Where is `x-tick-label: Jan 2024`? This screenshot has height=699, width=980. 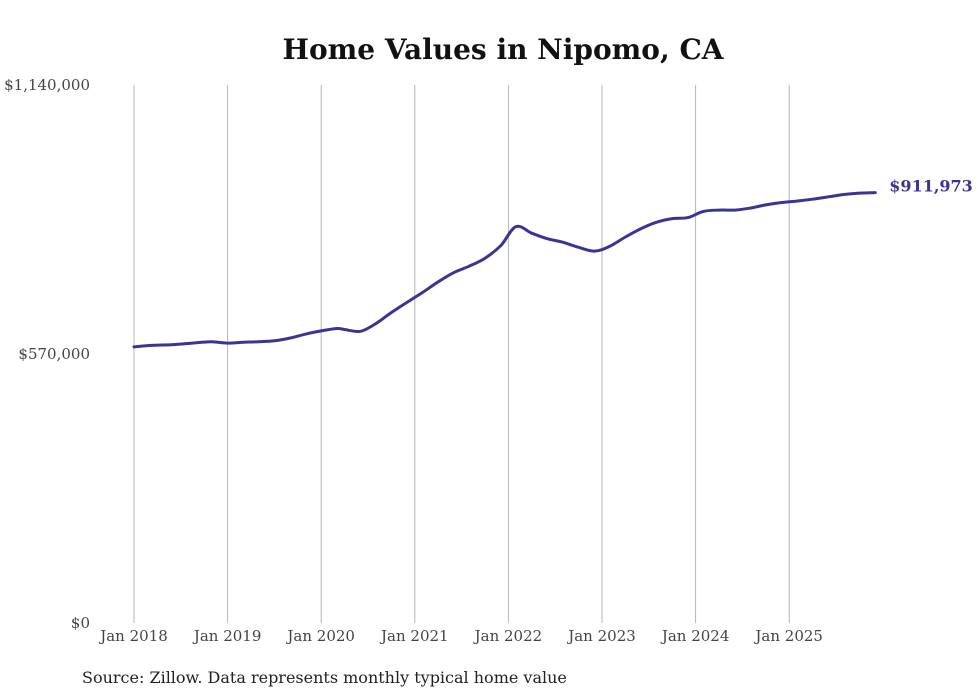 x-tick-label: Jan 2024 is located at coordinates (695, 636).